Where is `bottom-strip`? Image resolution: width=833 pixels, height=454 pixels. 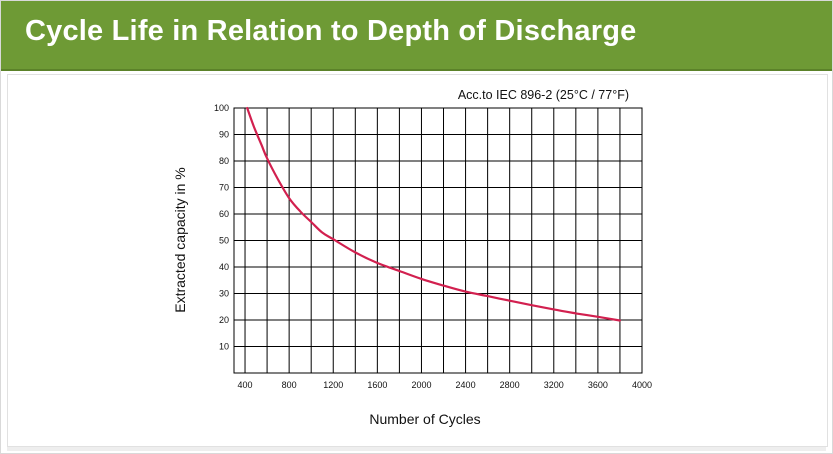
bottom-strip is located at coordinates (416, 449).